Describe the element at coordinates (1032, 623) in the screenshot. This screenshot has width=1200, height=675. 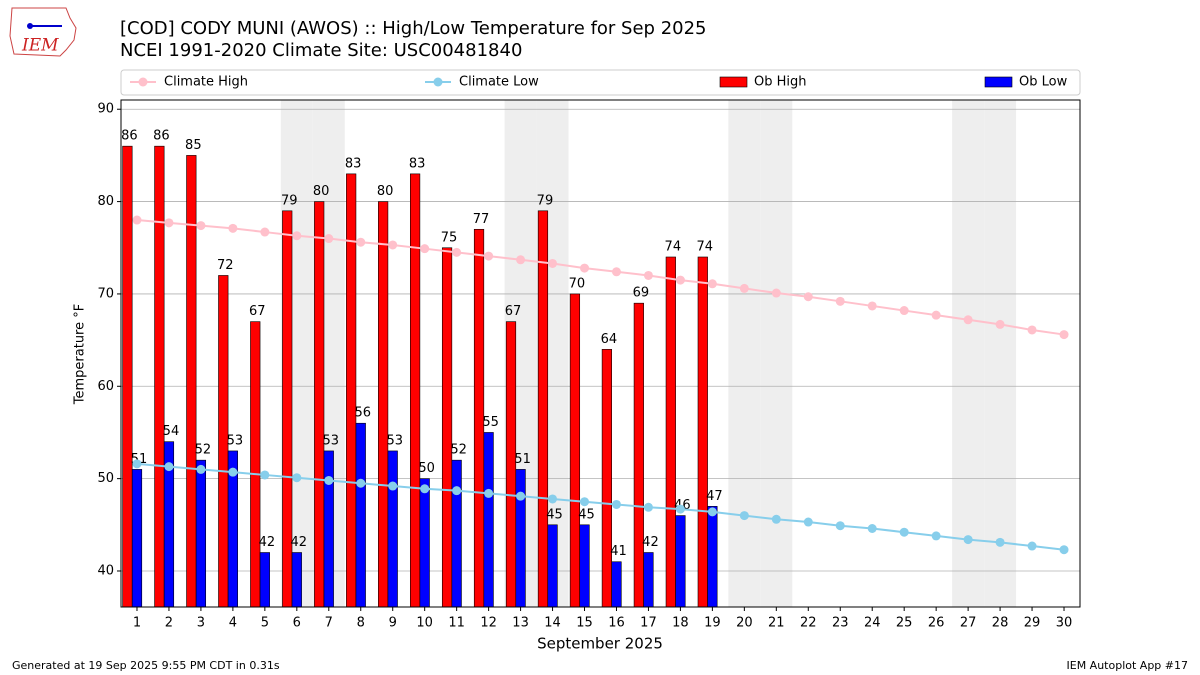
I see `x-tick-label: 29` at that location.